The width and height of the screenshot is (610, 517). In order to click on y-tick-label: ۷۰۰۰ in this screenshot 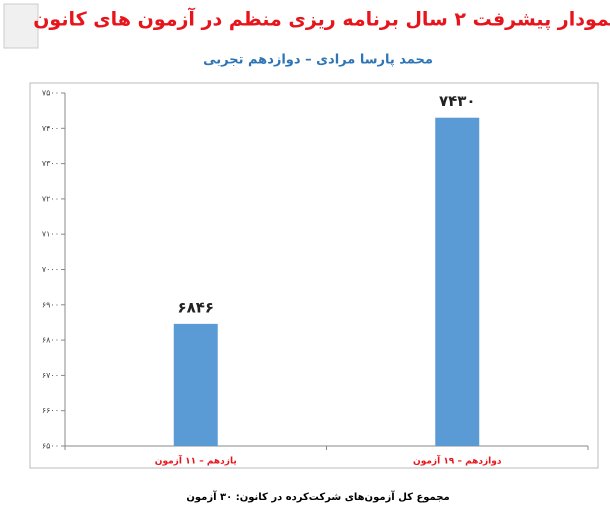, I will do `click(50, 269)`.